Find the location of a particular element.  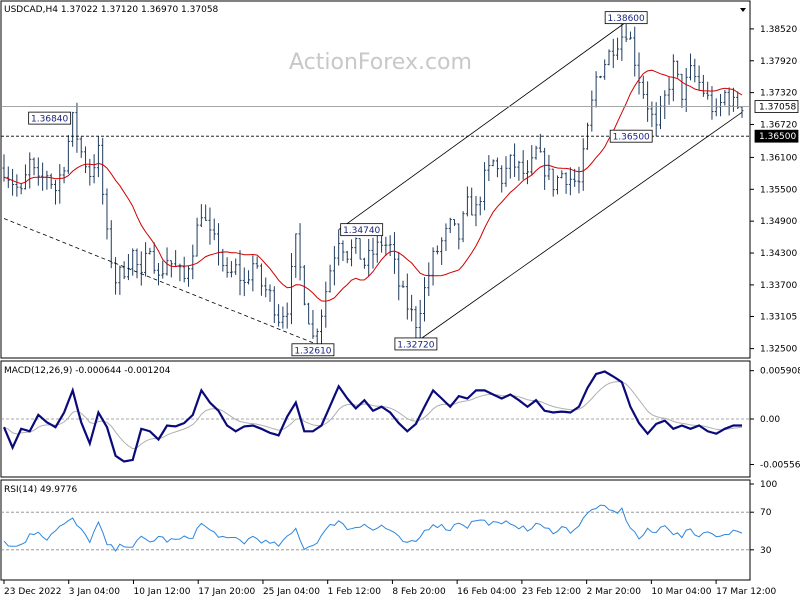

badge-label: 1.37058 is located at coordinates (777, 108).